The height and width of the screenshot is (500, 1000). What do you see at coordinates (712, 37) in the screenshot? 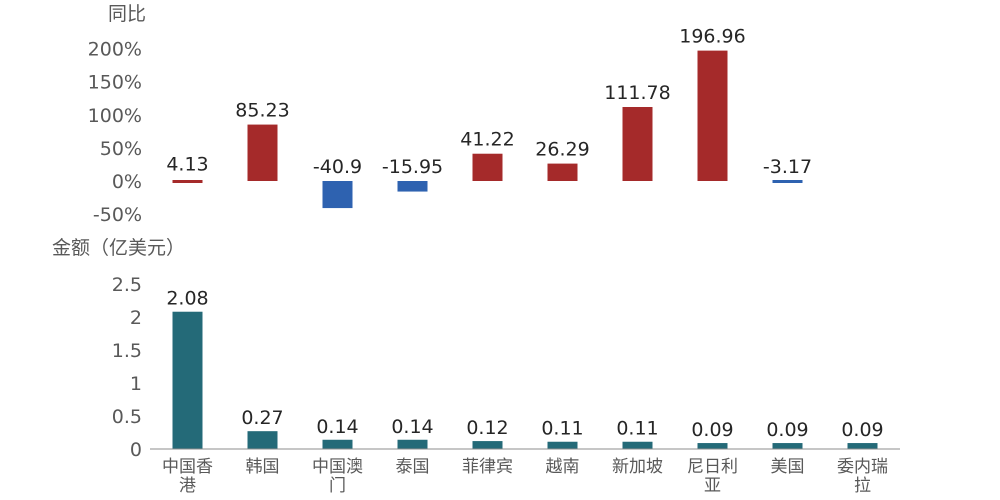
I see `yoy-data-label: 196.96` at bounding box center [712, 37].